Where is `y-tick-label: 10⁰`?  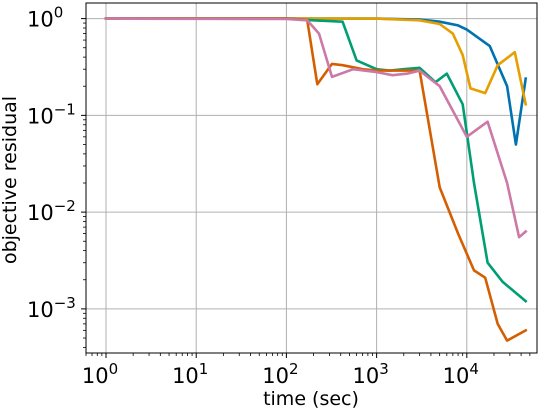
y-tick-label: 10⁰ is located at coordinates (45, 18).